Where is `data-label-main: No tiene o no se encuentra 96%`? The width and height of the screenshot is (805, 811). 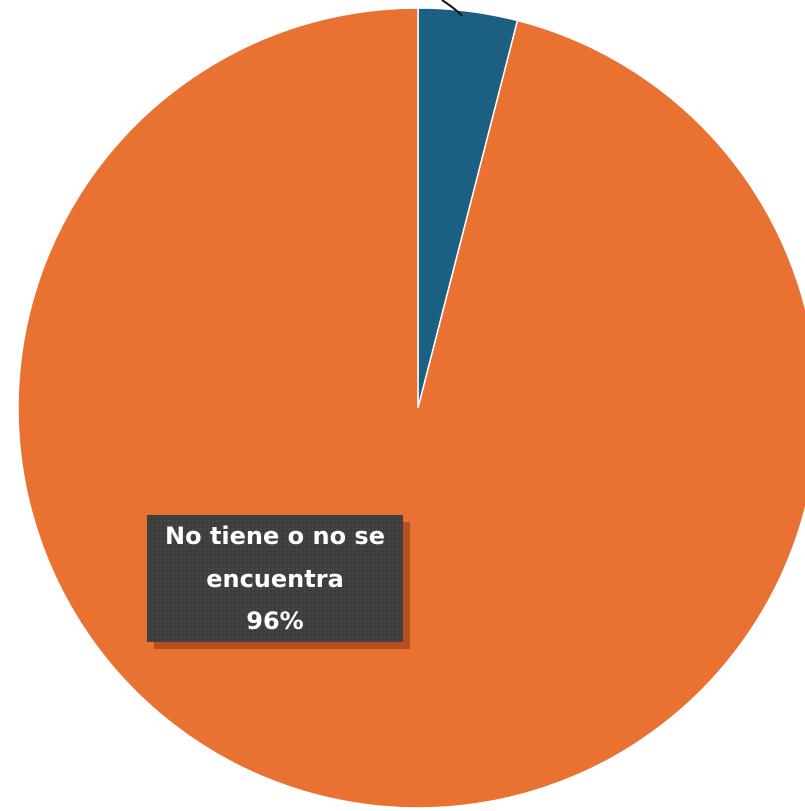
data-label-main: No tiene o no se encuentra 96% is located at coordinates (278, 582).